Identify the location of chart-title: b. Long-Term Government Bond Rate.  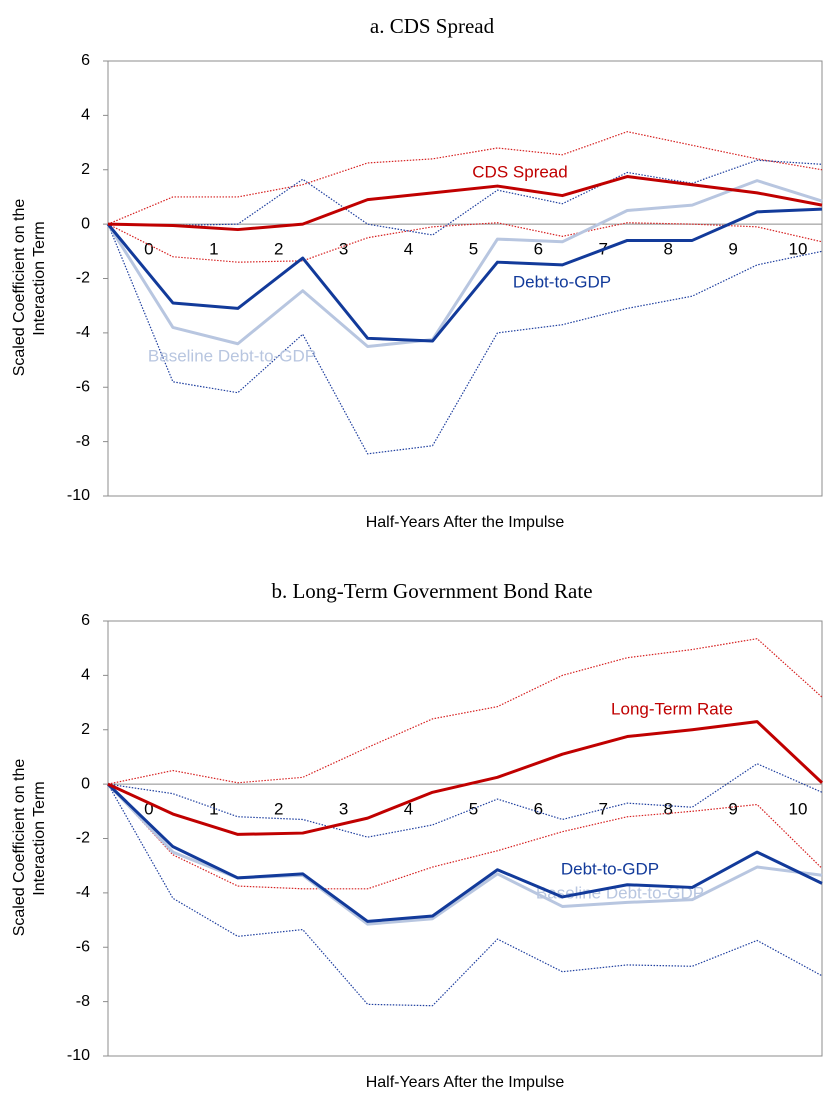
(431, 591).